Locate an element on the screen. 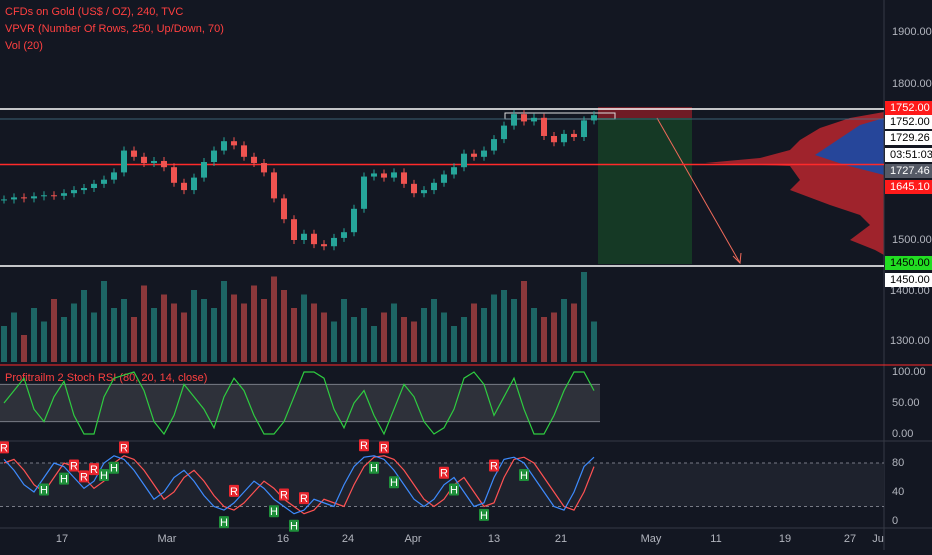 The width and height of the screenshot is (932, 555). time-label: 27 is located at coordinates (850, 539).